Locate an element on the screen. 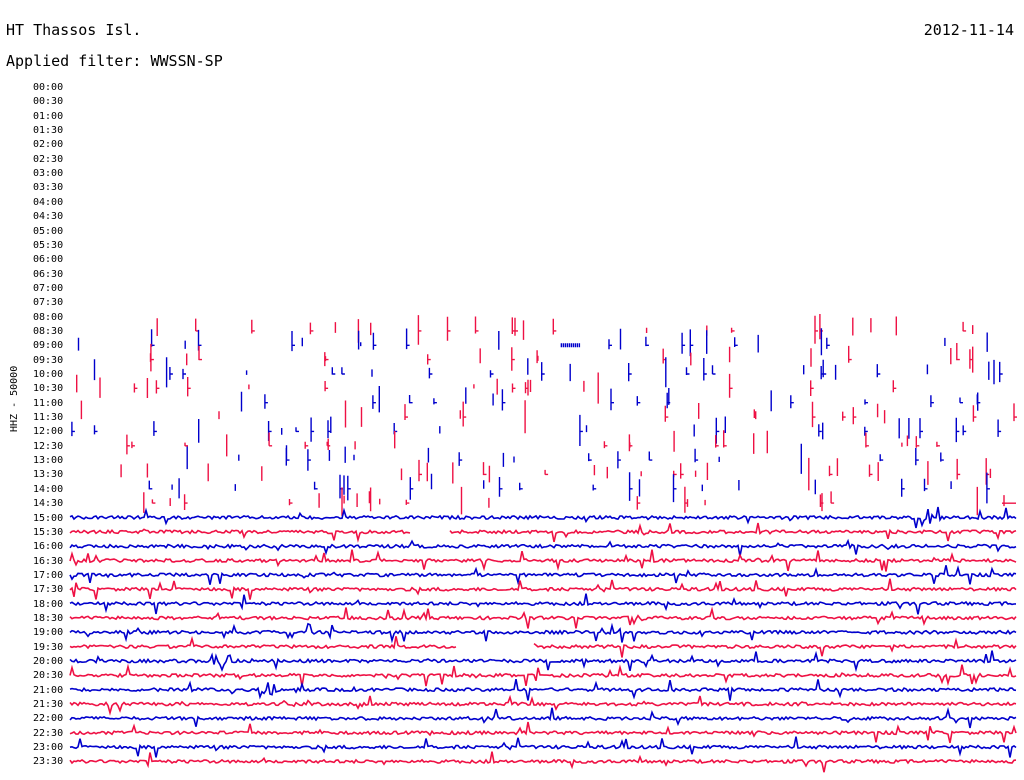 The width and height of the screenshot is (1024, 780). time-label: 18:30 is located at coordinates (48, 618).